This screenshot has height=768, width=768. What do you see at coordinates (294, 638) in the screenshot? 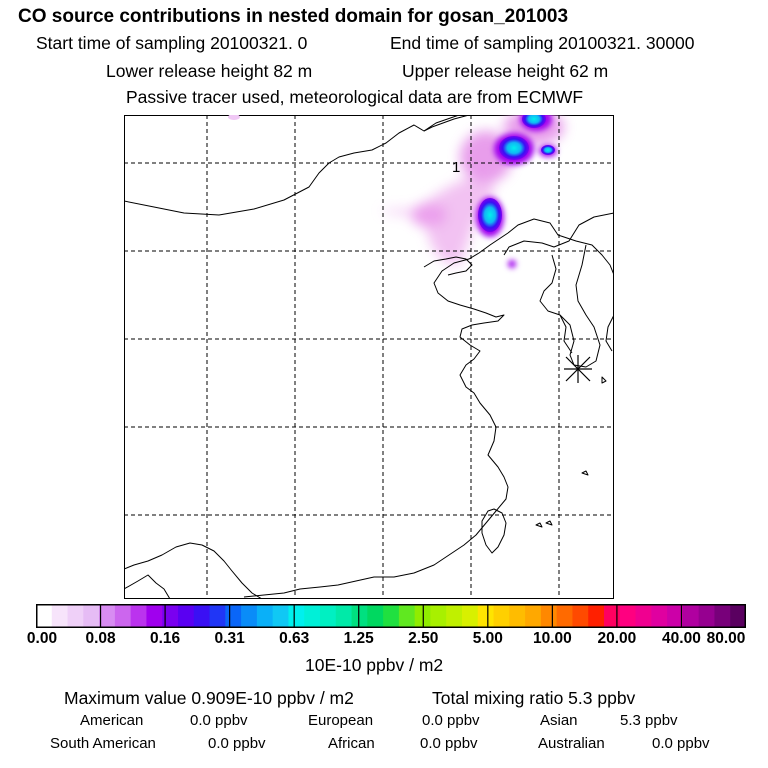
I see `colorbar-tick-label: 0.63` at bounding box center [294, 638].